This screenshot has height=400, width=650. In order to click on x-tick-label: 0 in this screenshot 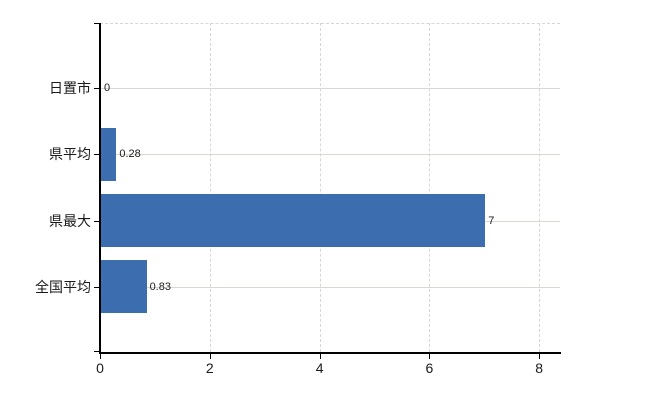, I will do `click(100, 368)`.